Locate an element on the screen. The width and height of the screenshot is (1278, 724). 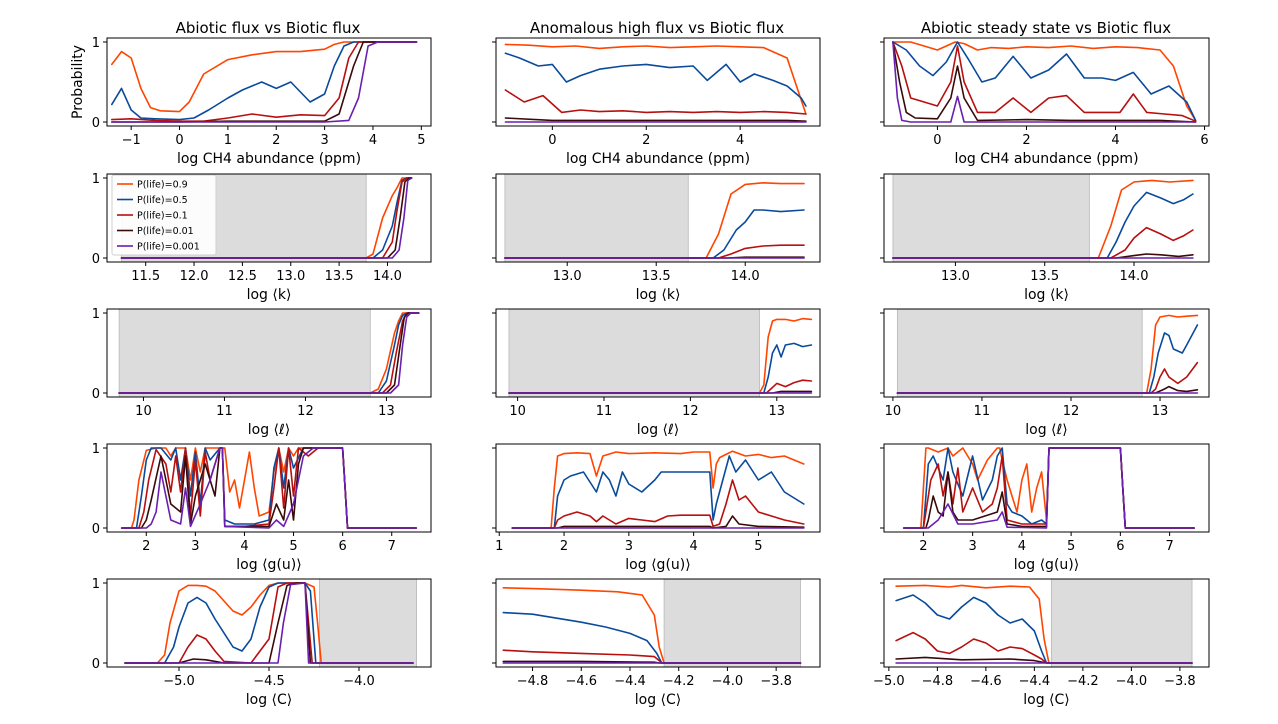
x-tick-label: −4.6 is located at coordinates (986, 681).